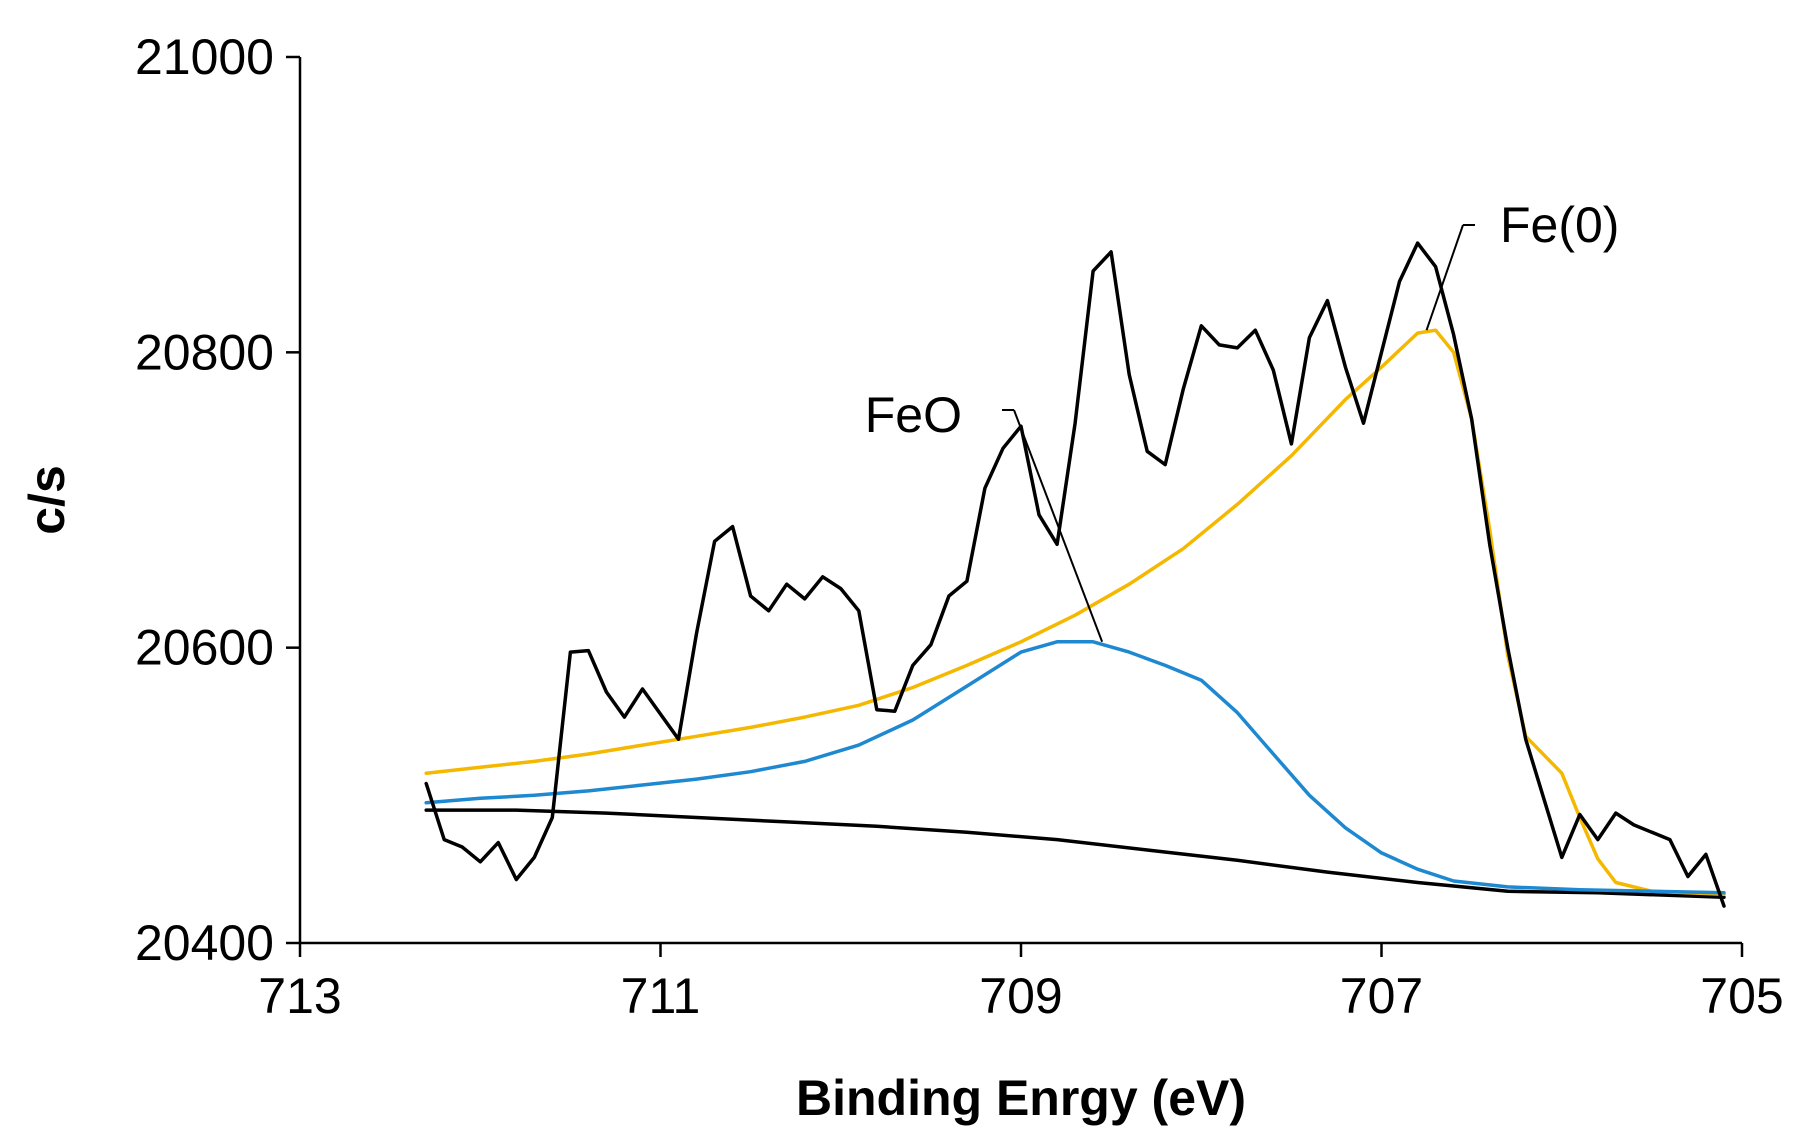 The width and height of the screenshot is (1807, 1139). I want to click on feo-annotation: FeO, so click(913, 415).